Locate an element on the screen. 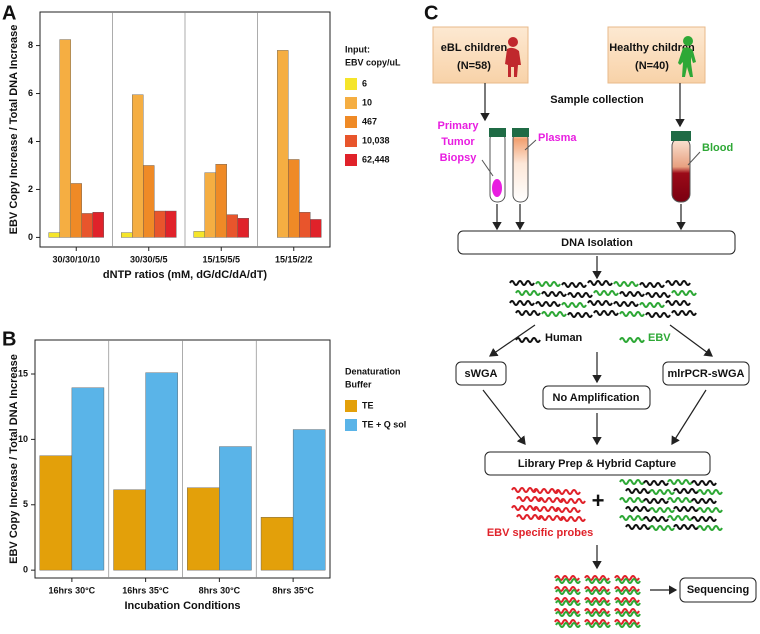 Image resolution: width=760 pixels, height=634 pixels. x-tick-label: 30/30/5/5 is located at coordinates (149, 259).